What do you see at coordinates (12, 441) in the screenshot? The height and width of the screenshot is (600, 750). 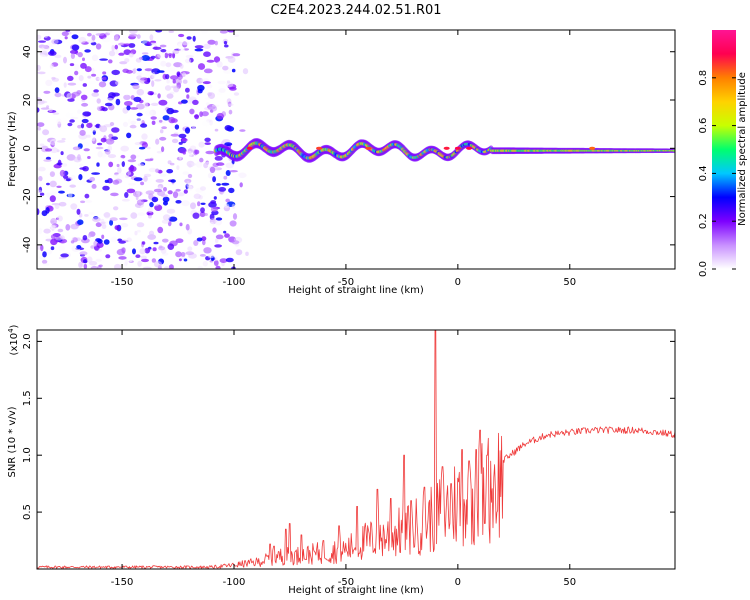 I see `bottom-y-axis-label: SNR (10 * v/v)` at bounding box center [12, 441].